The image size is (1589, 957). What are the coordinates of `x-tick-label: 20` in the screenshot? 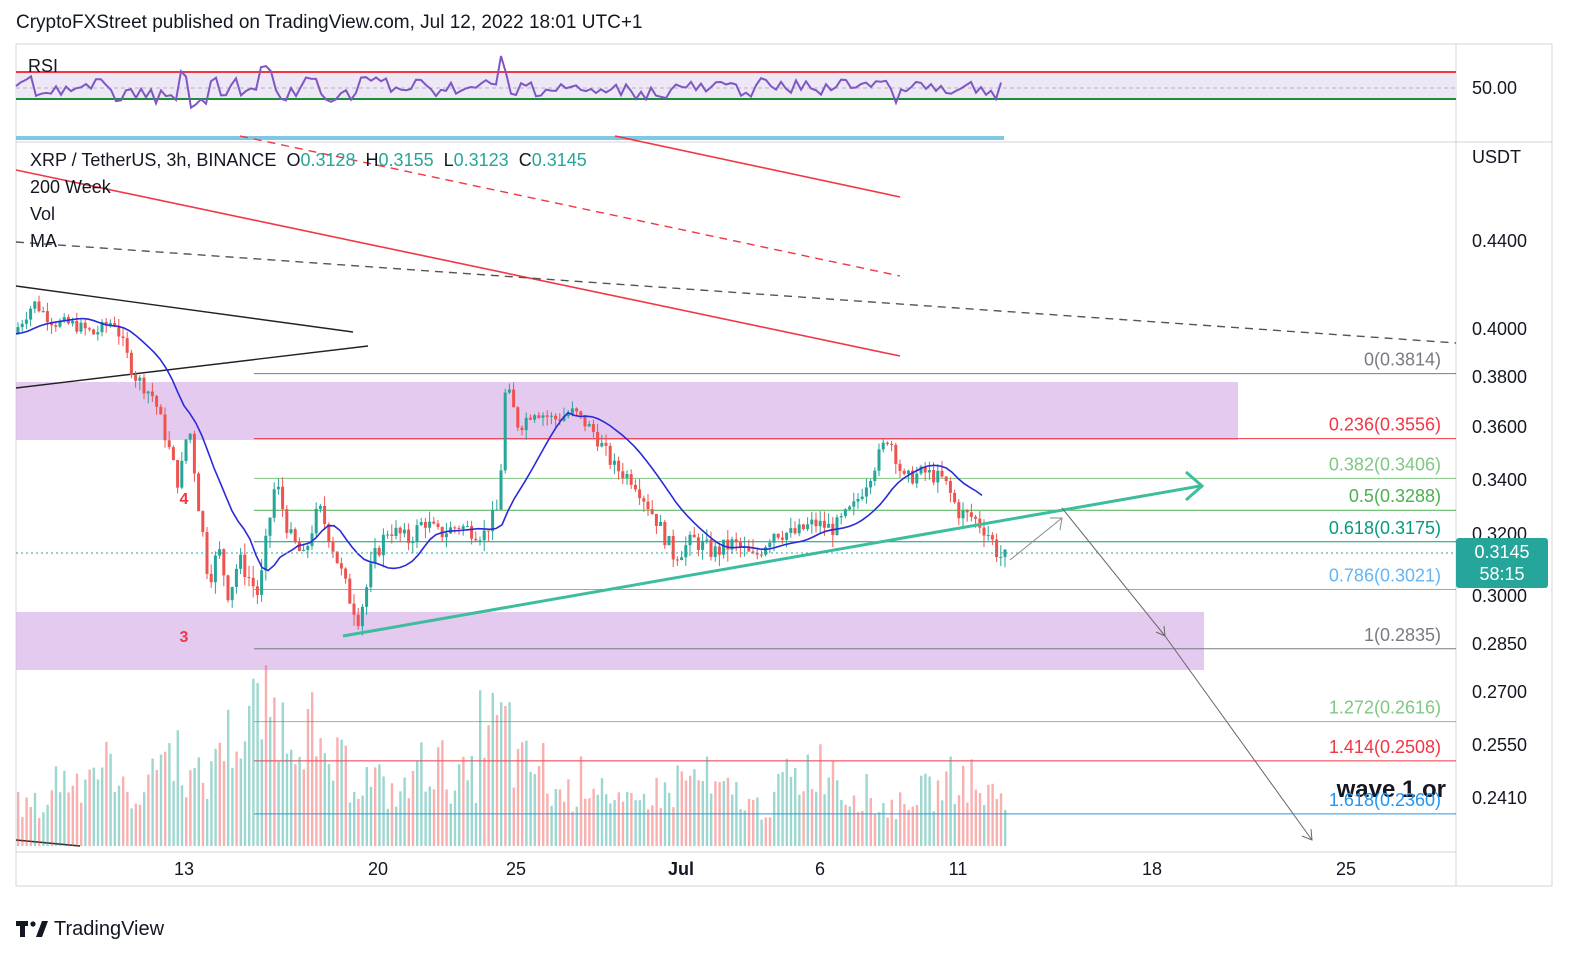 It's located at (378, 869).